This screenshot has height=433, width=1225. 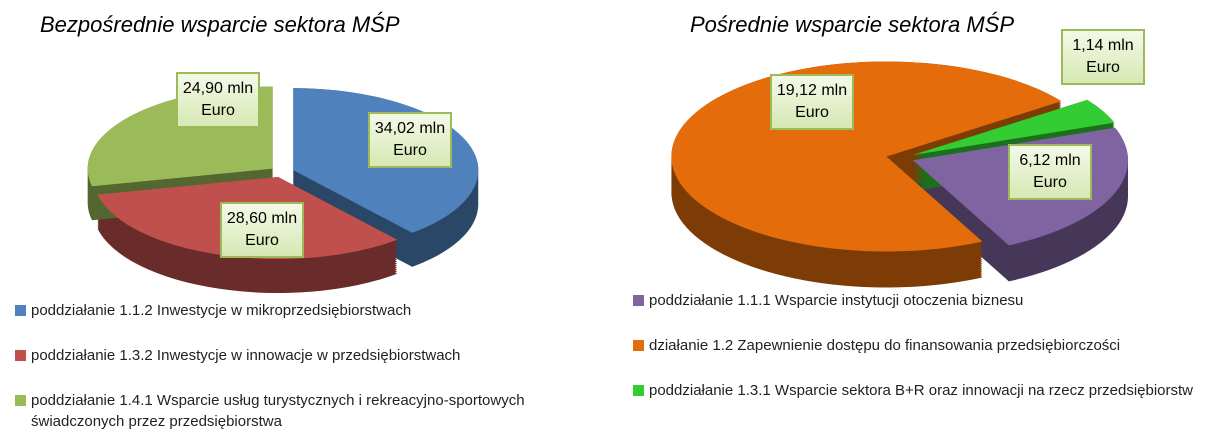 I want to click on value-label: 28,60 mln Euro, so click(x=262, y=230).